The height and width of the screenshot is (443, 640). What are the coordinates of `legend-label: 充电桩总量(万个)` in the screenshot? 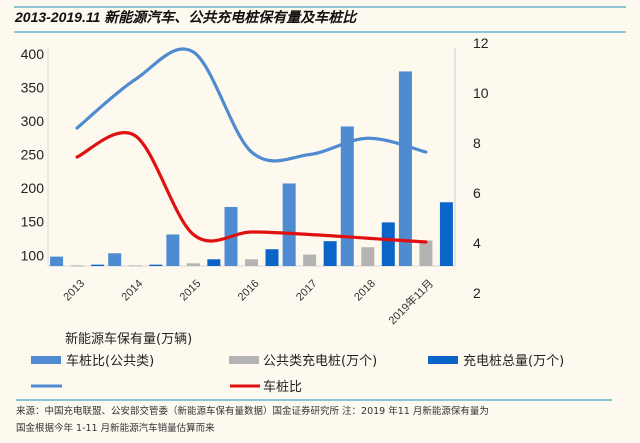 It's located at (513, 361).